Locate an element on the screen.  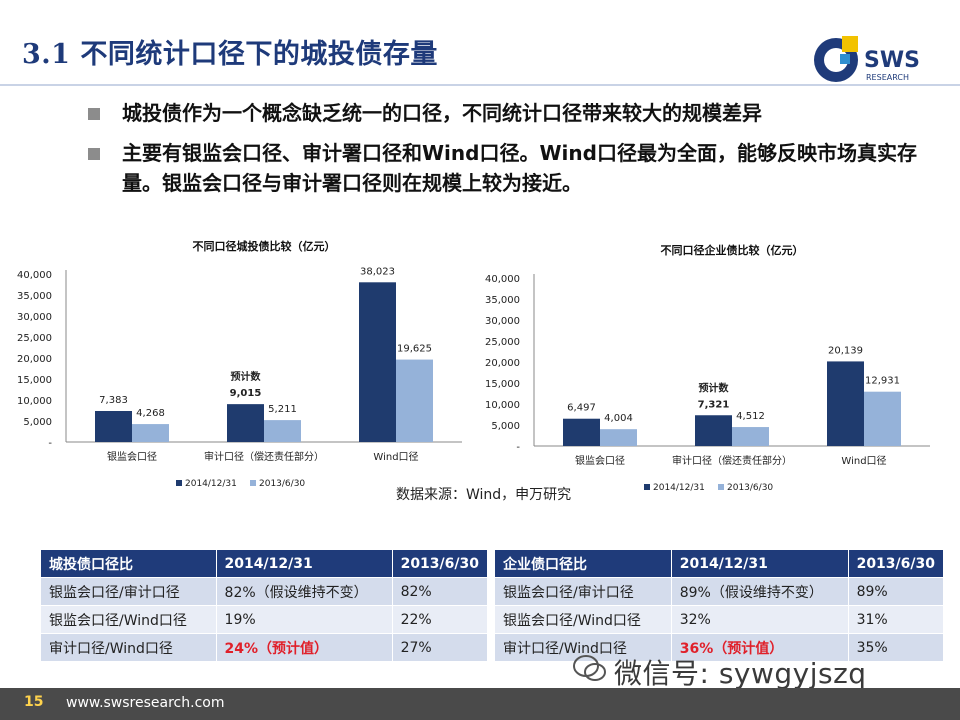
table-cell: 89%（假设维持不变） is located at coordinates (759, 591).